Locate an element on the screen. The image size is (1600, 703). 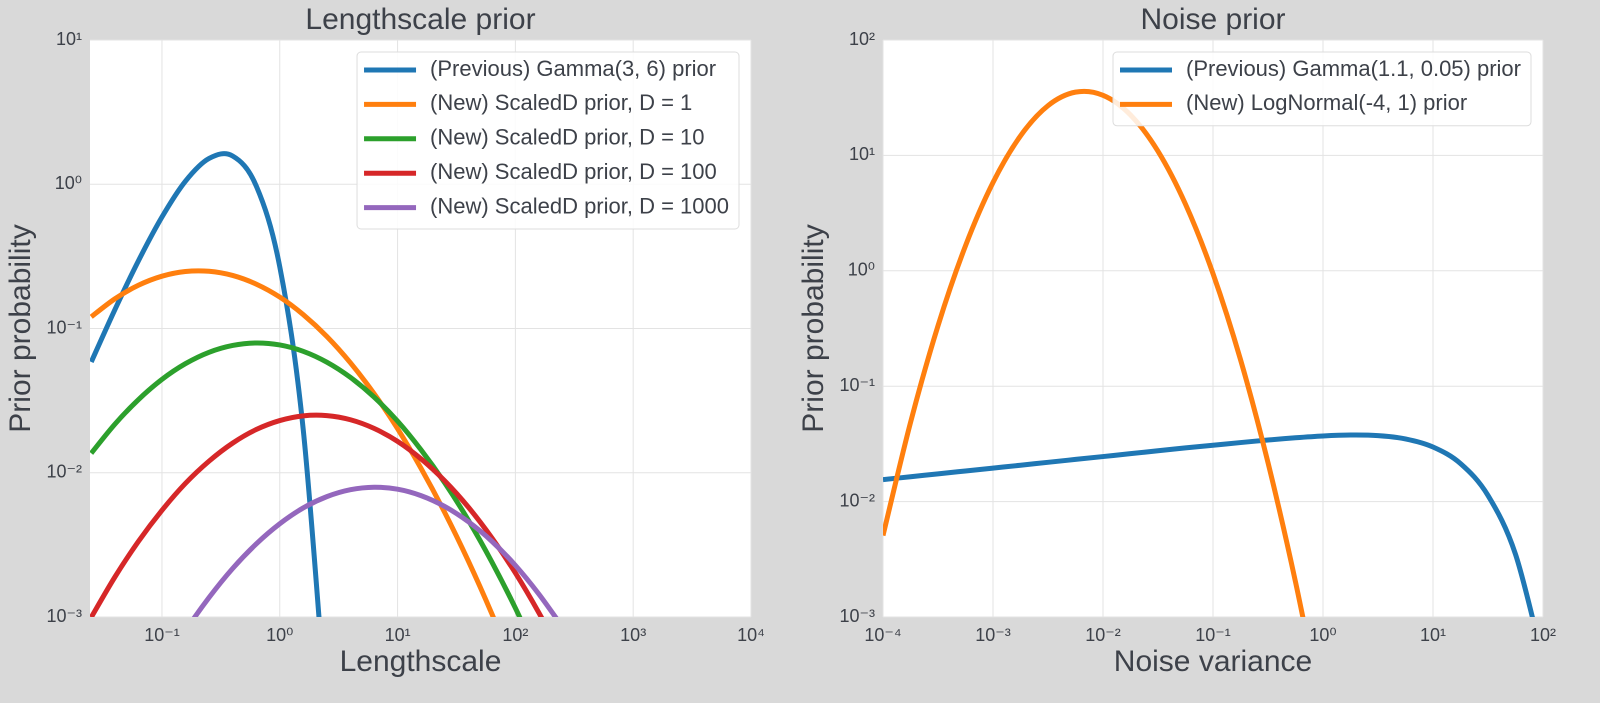
x-axis-label: Lengthscale is located at coordinates (421, 661).